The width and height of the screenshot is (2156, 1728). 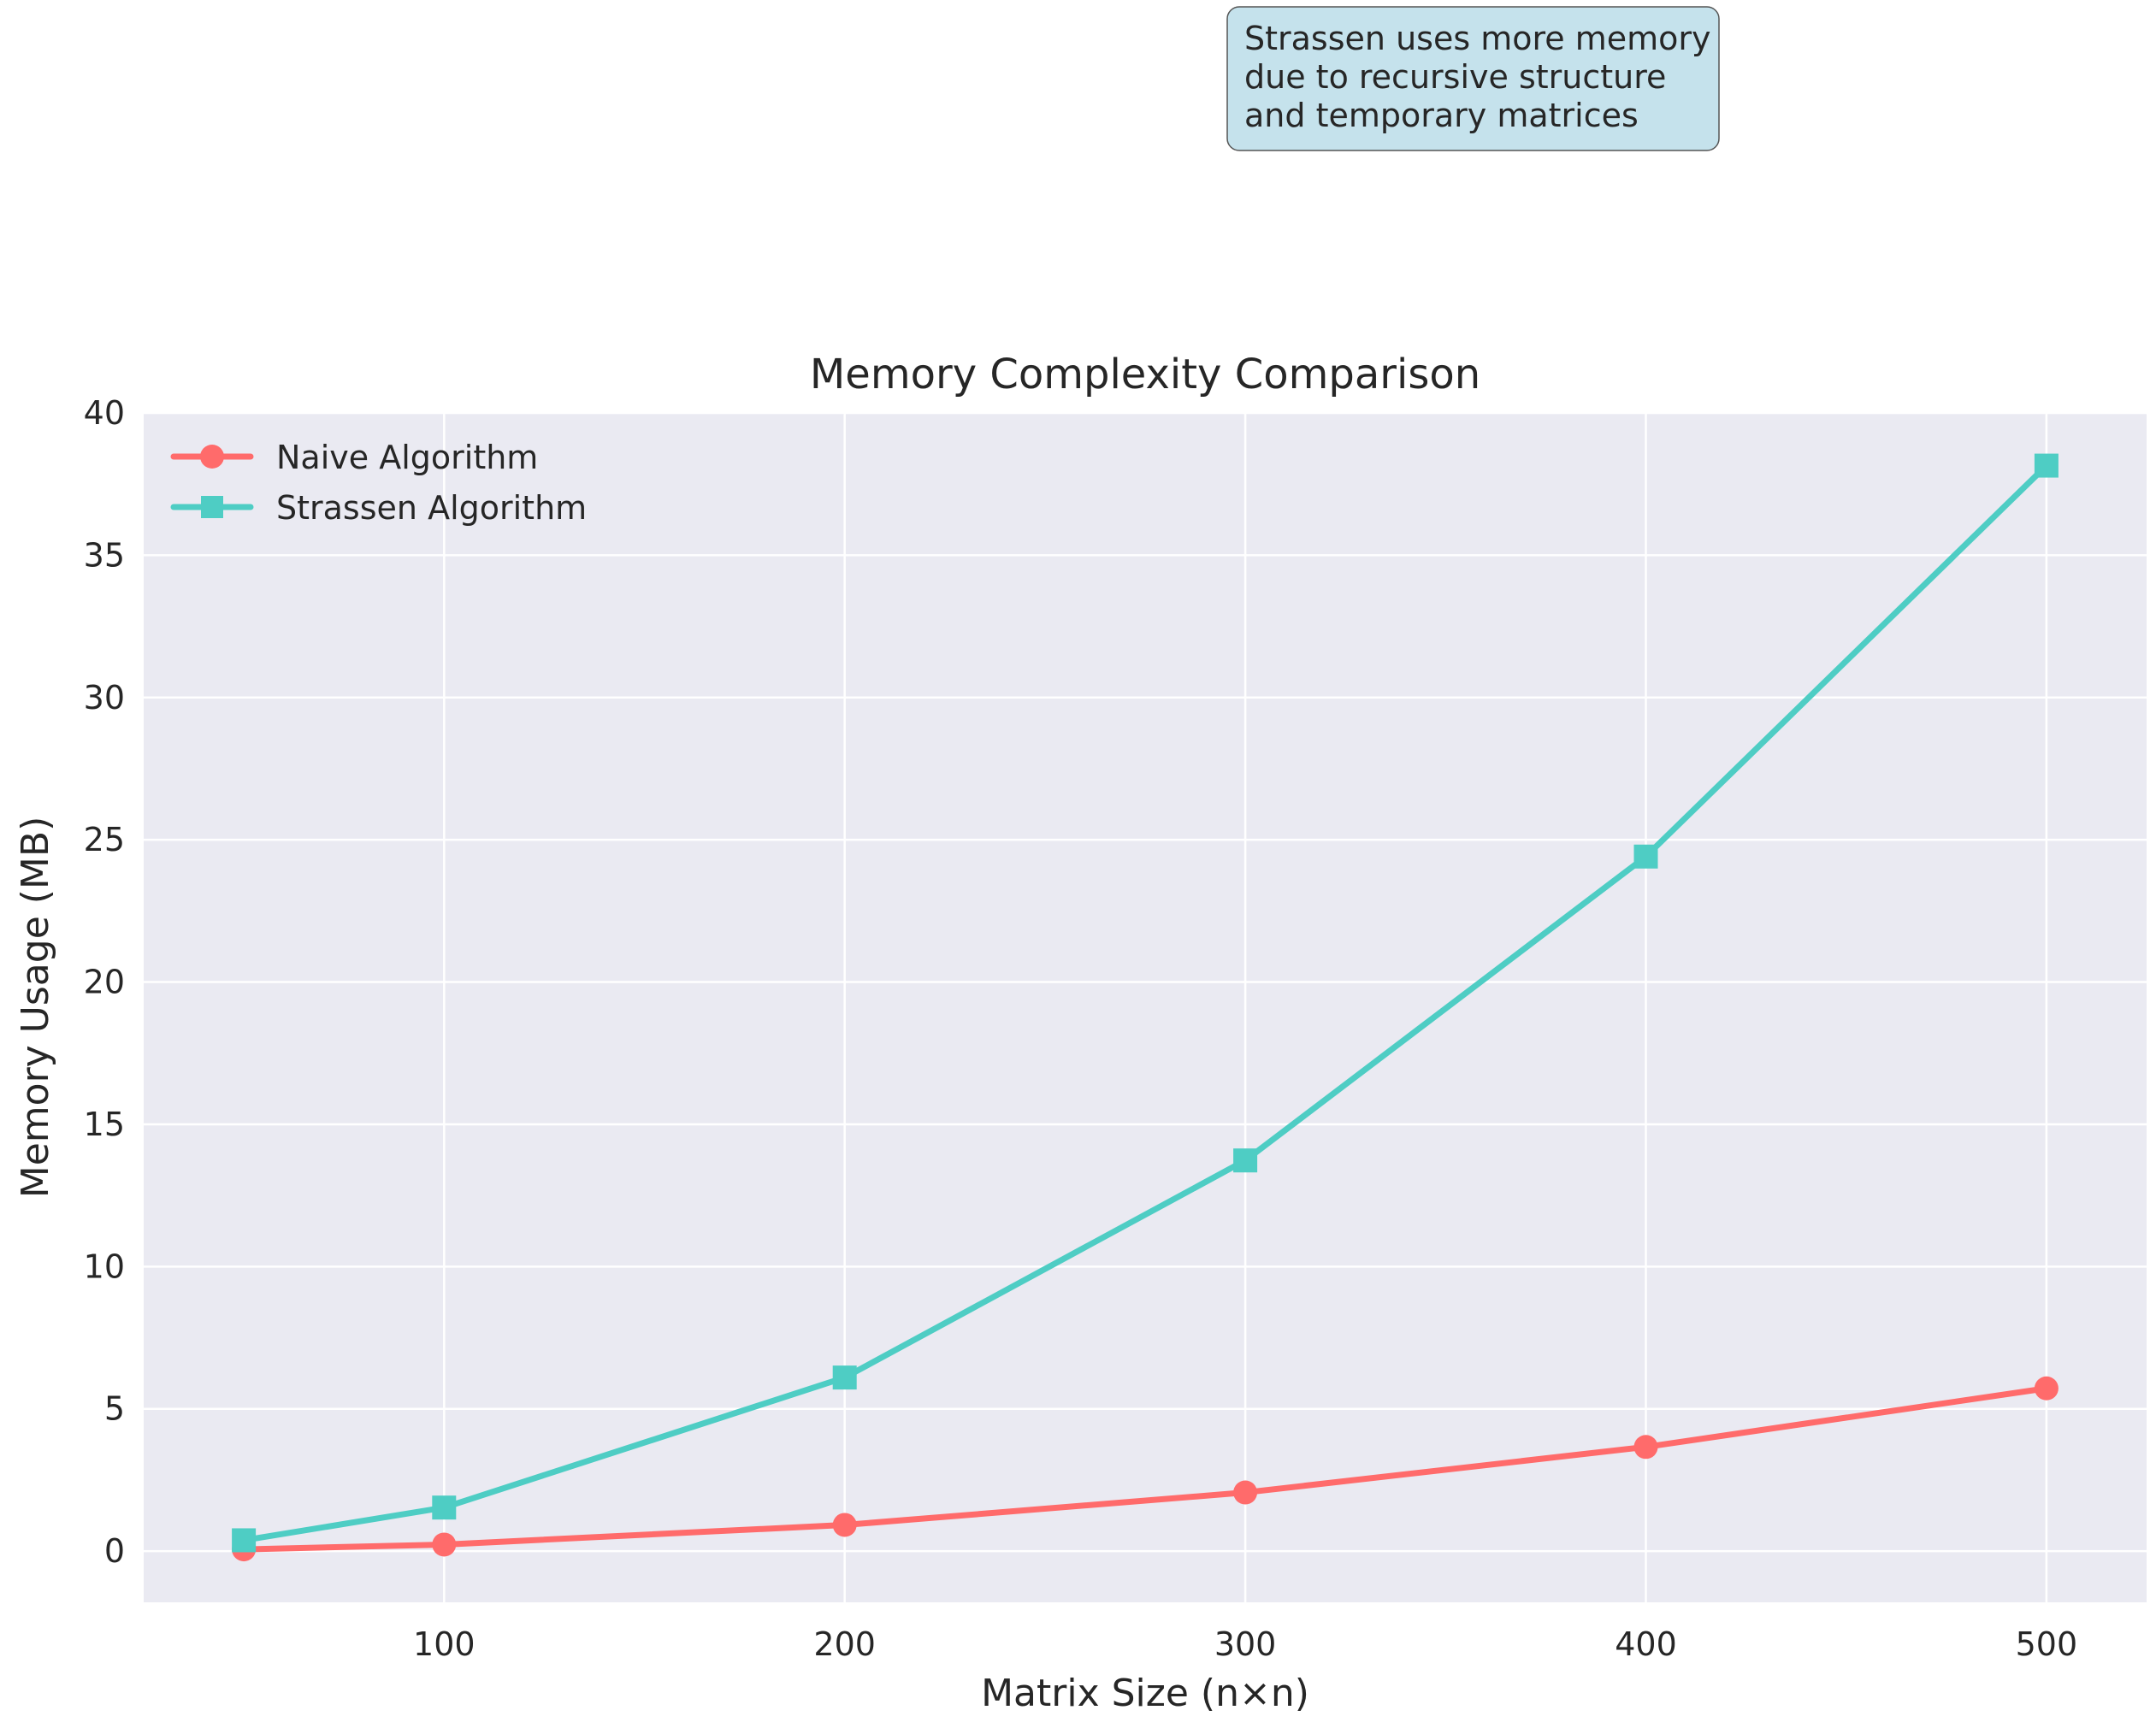 What do you see at coordinates (1477, 38) in the screenshot?
I see `annotation-line-1: Strassen uses more memory` at bounding box center [1477, 38].